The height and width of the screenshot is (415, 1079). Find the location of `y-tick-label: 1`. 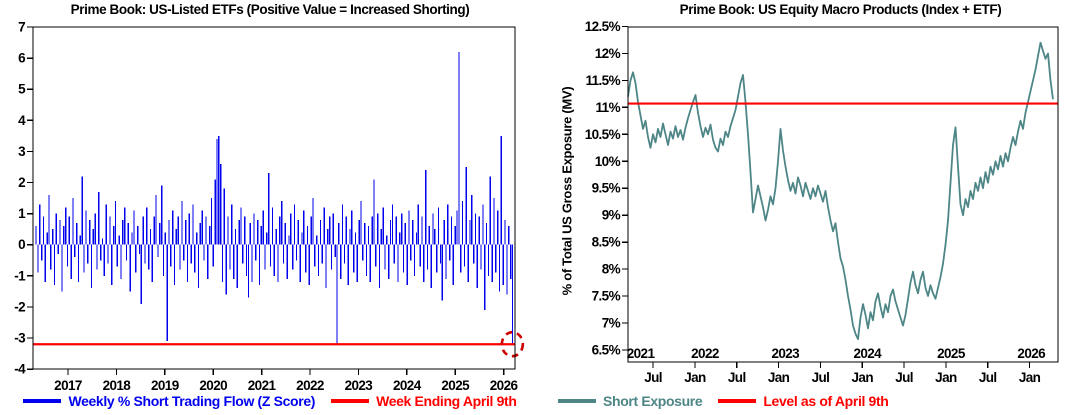

y-tick-label: 1 is located at coordinates (22, 213).